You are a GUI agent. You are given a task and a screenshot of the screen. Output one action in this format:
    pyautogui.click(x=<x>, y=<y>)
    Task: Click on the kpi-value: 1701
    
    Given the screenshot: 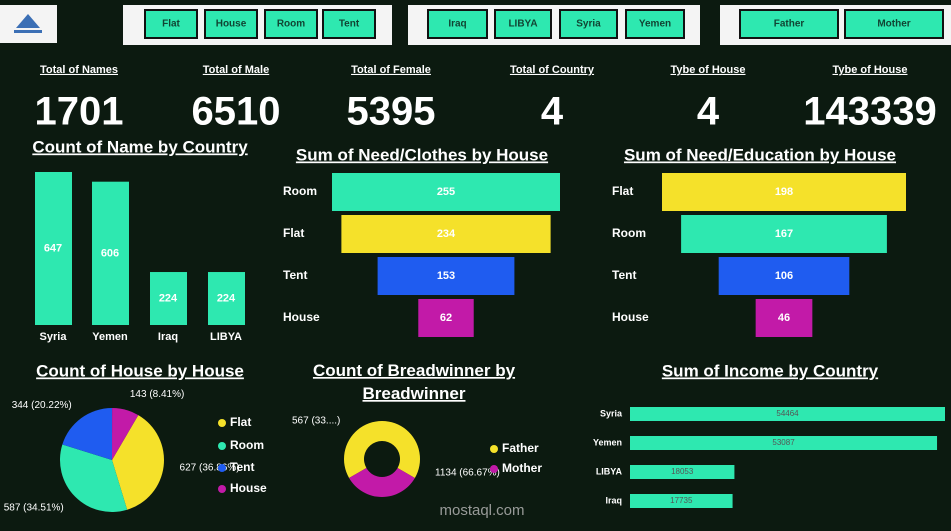 What is the action you would take?
    pyautogui.click(x=79, y=112)
    